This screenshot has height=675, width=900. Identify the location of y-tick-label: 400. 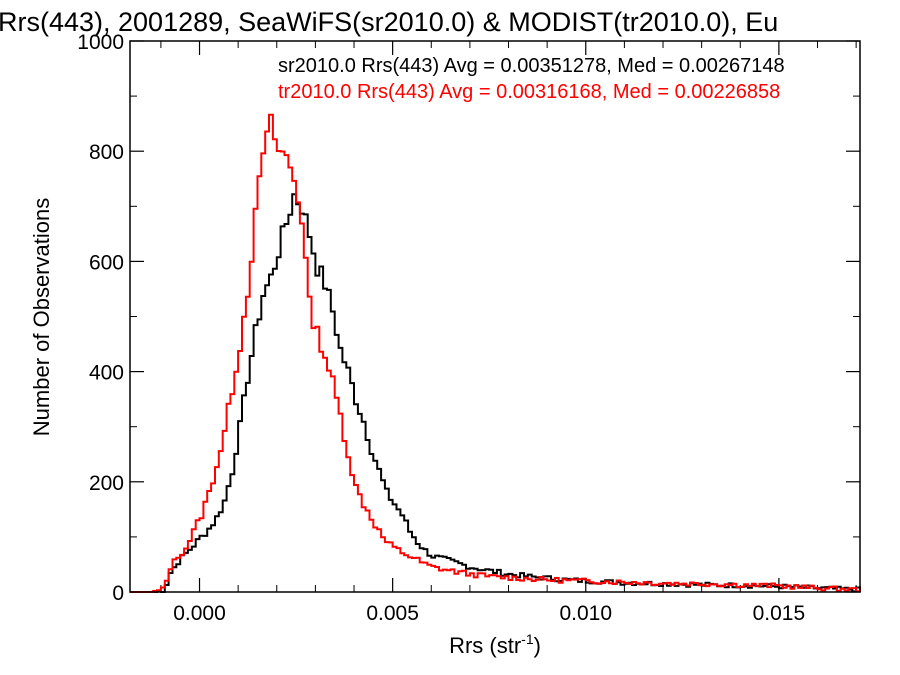
(106, 373).